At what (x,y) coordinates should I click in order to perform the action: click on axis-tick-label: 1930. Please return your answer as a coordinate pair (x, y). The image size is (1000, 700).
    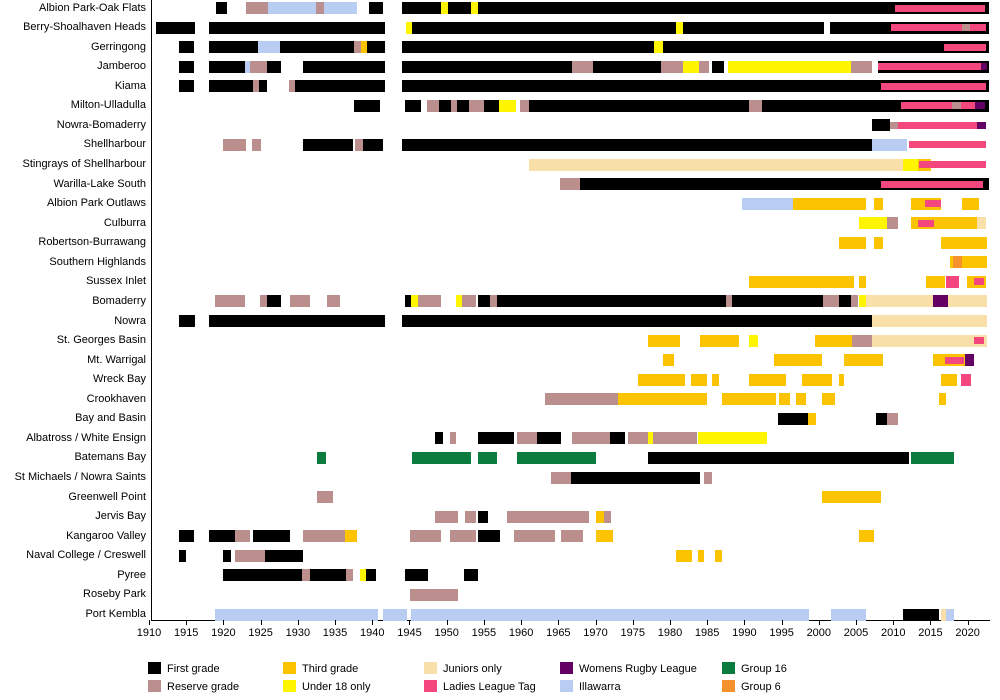
    Looking at the image, I should click on (298, 633).